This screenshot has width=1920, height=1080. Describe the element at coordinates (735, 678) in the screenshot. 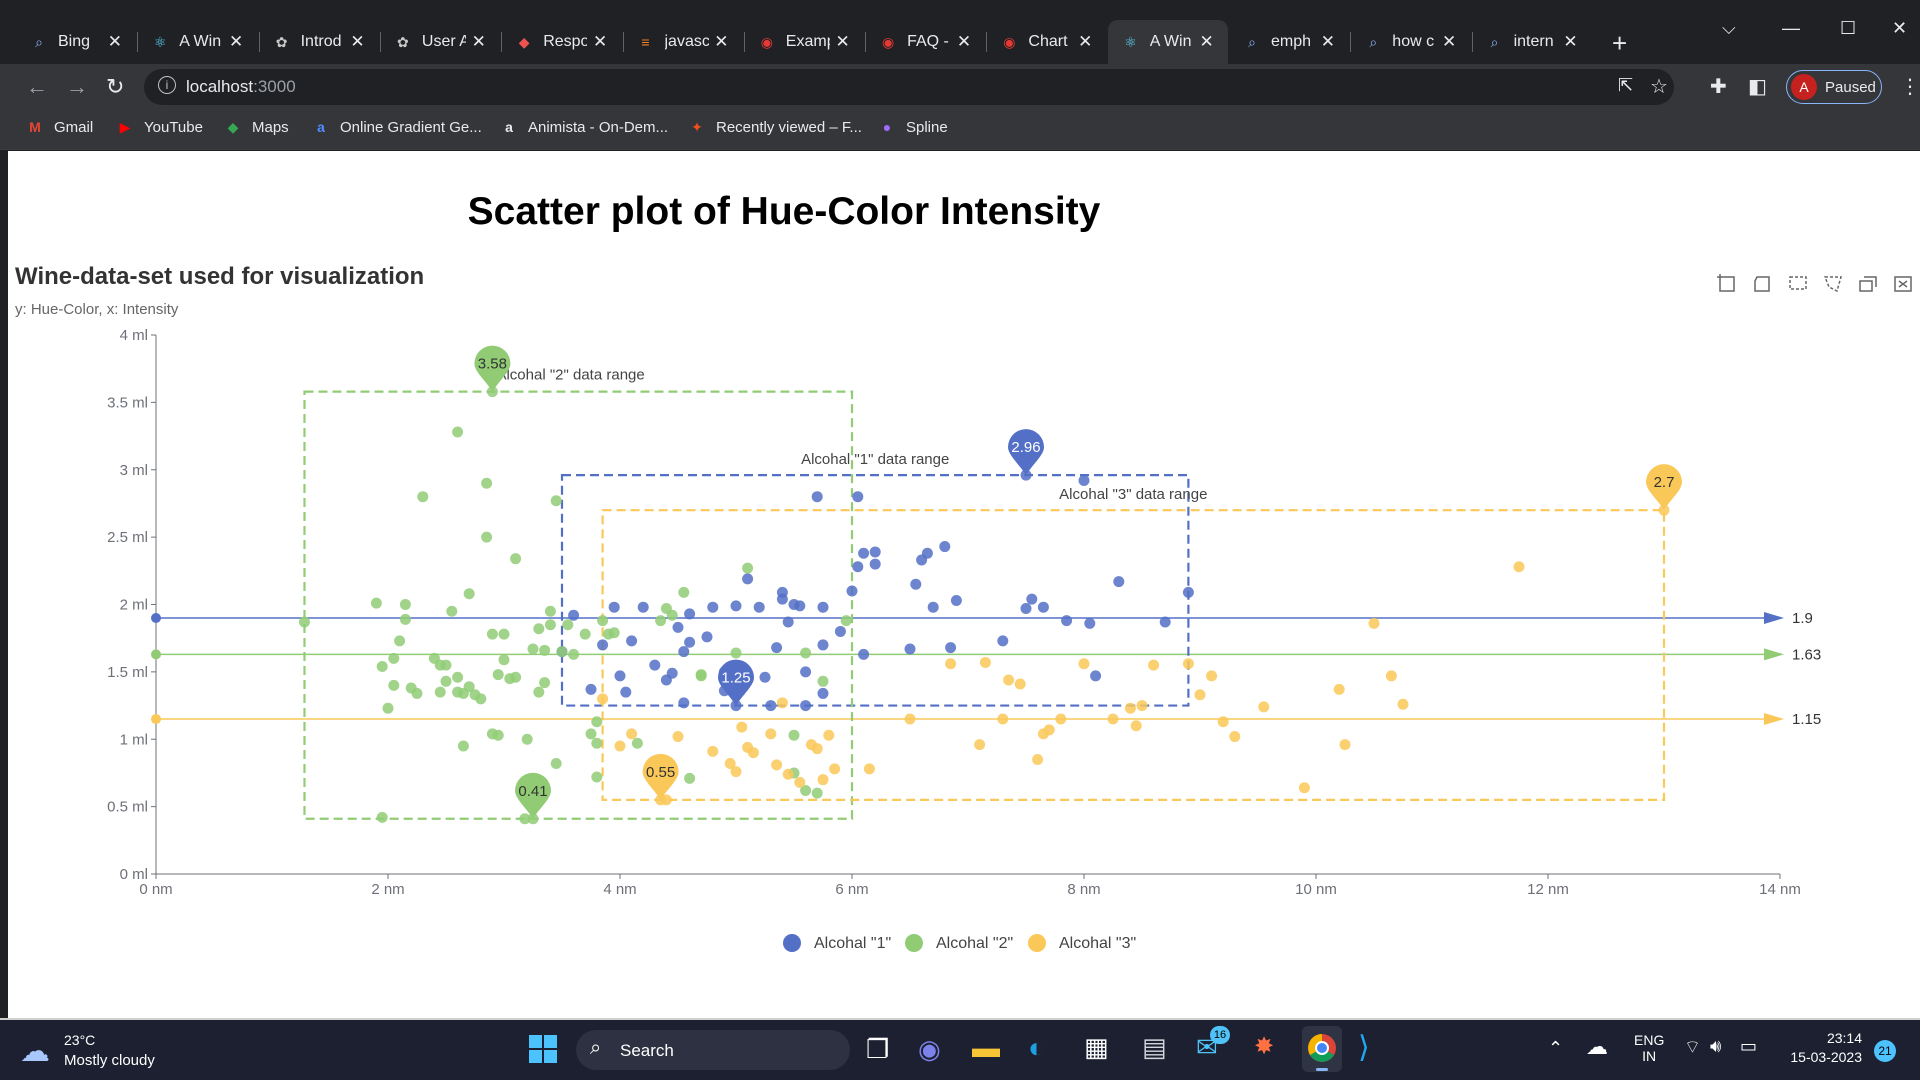

I see `marker-pin-label: 1.25` at that location.